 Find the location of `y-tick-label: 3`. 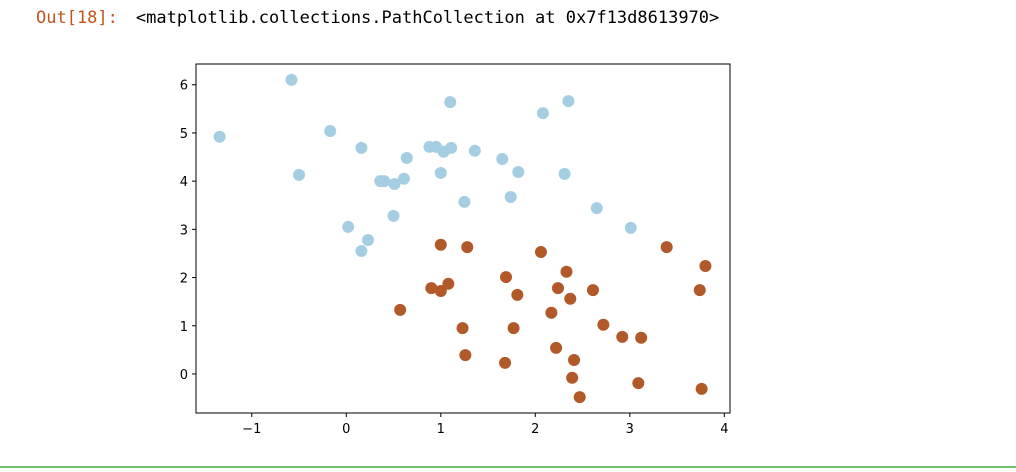

y-tick-label: 3 is located at coordinates (184, 230).